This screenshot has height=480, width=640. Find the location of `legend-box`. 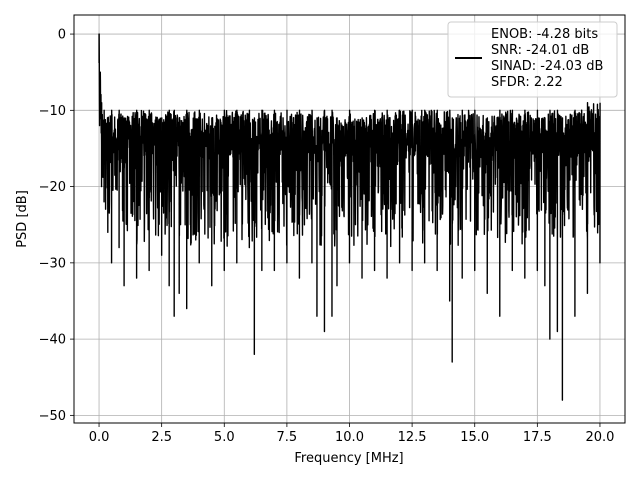

legend-box is located at coordinates (532, 59).